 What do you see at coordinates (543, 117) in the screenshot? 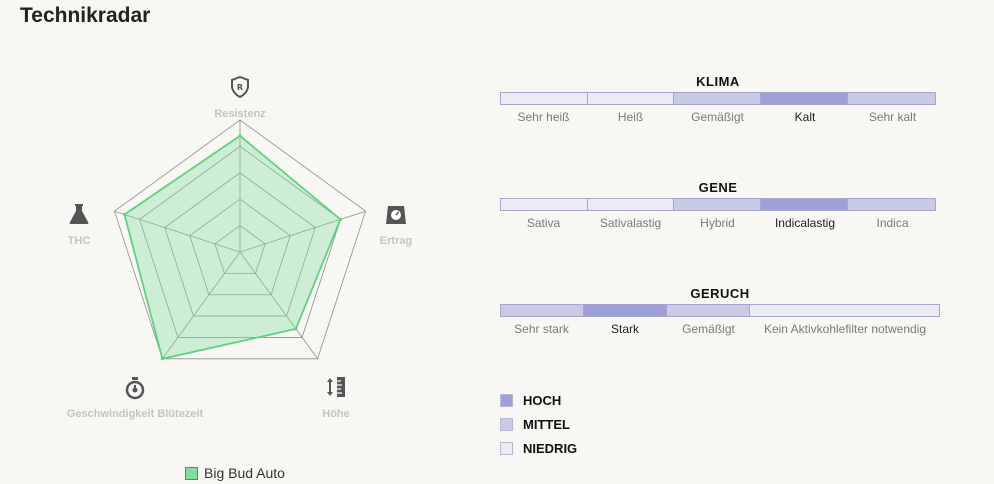
I see `scale-segment-label: Sehr heiß` at bounding box center [543, 117].